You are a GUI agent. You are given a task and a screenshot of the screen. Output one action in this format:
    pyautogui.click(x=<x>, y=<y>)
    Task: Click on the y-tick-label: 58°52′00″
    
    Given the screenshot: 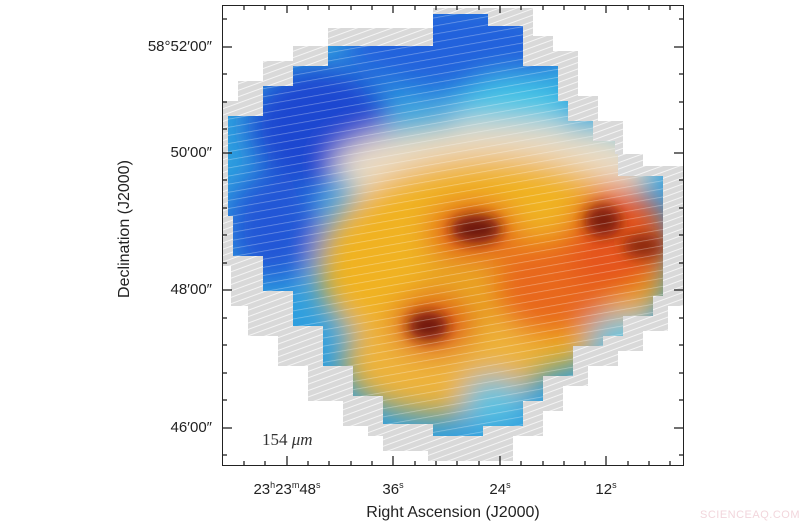 What is the action you would take?
    pyautogui.click(x=179, y=46)
    